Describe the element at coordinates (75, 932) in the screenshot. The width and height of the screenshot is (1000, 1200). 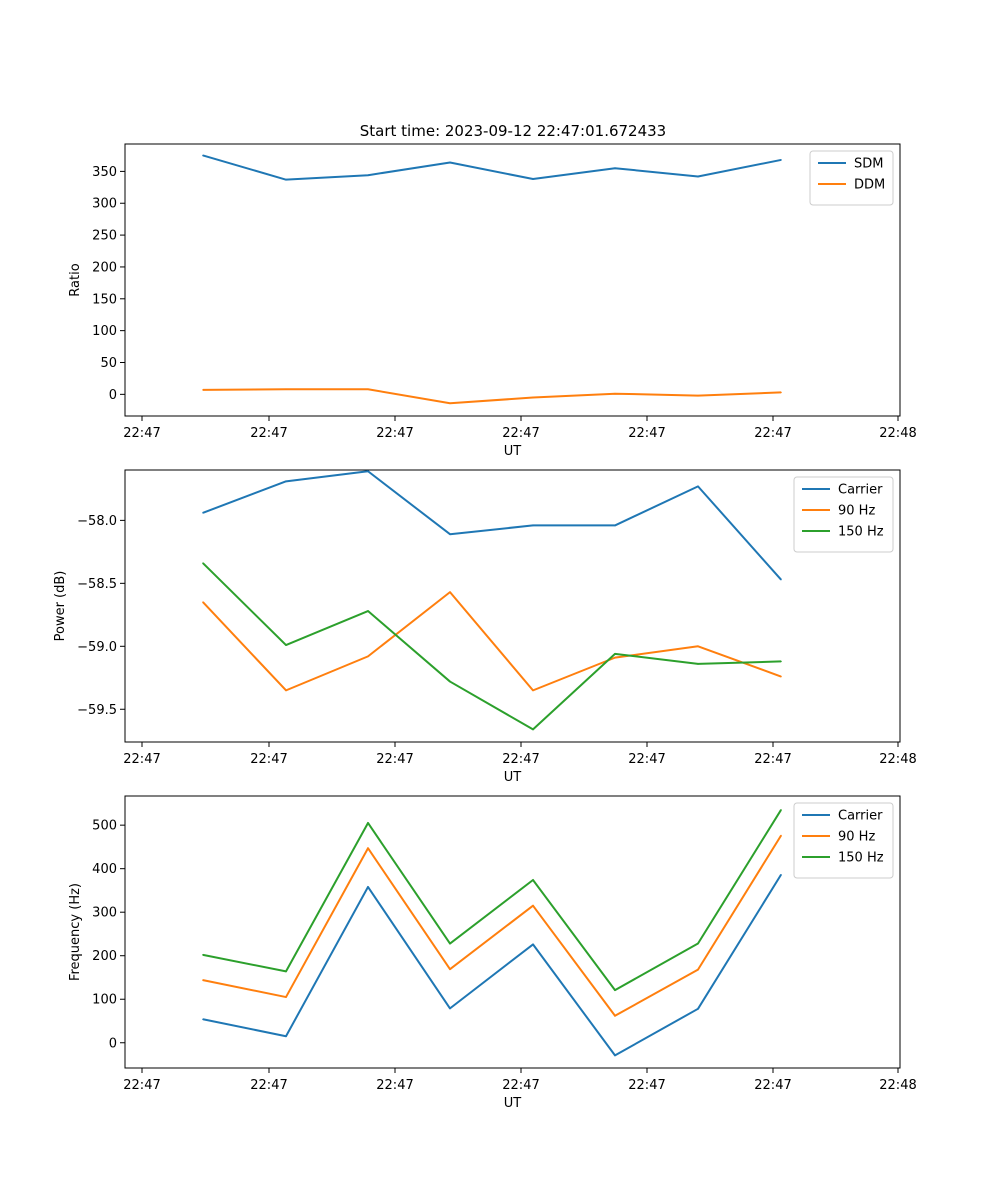
I see `y-axis-label: Frequency (Hz)` at that location.